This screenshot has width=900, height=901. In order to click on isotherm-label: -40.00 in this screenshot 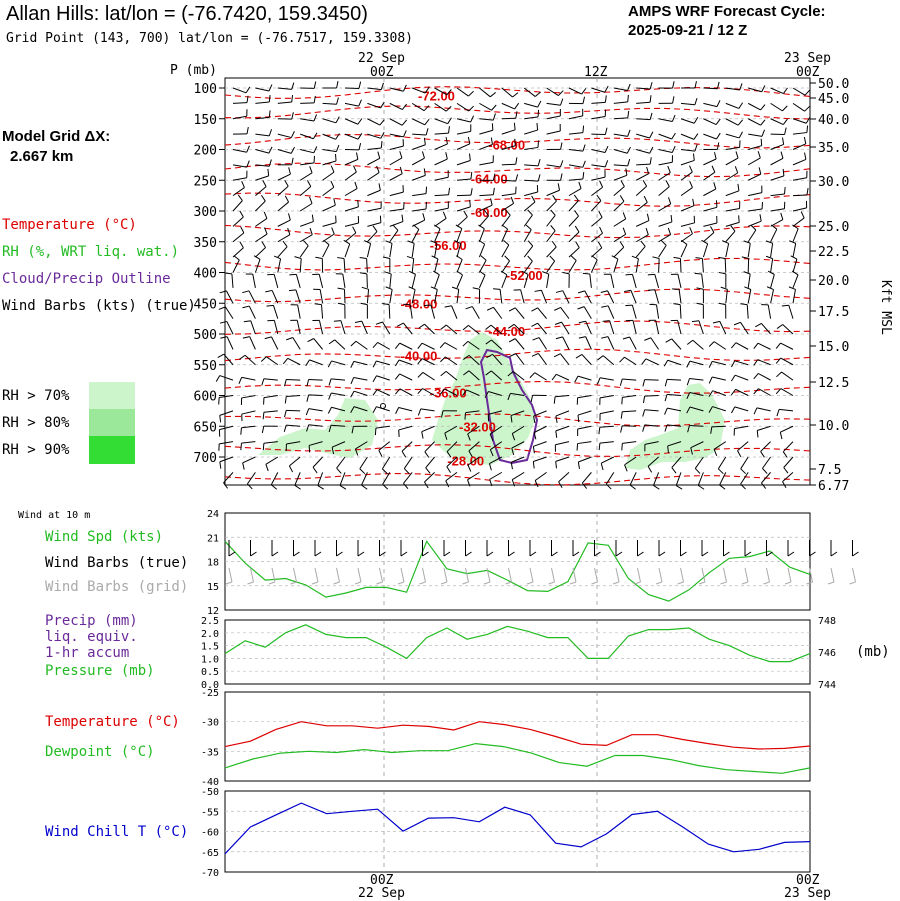, I will do `click(419, 356)`.